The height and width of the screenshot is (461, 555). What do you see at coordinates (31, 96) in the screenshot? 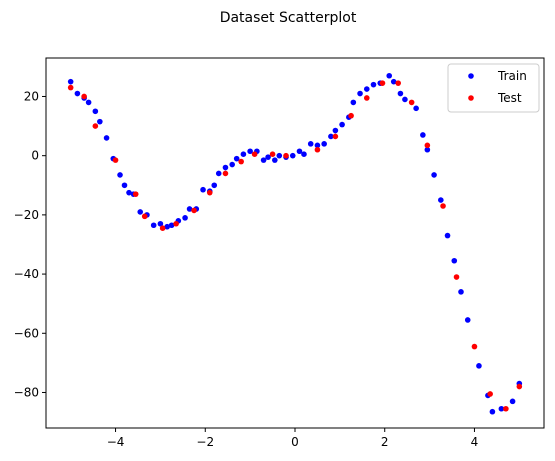
I see `y-tick-label: 20` at bounding box center [31, 96].